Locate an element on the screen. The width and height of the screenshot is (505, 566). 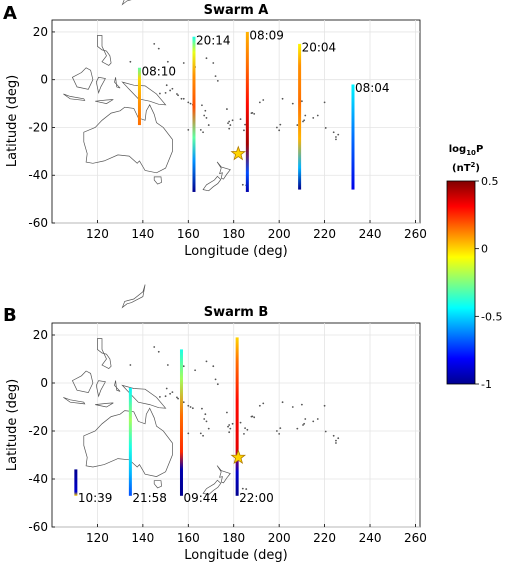
track-time-label: 22:00 is located at coordinates (256, 498).